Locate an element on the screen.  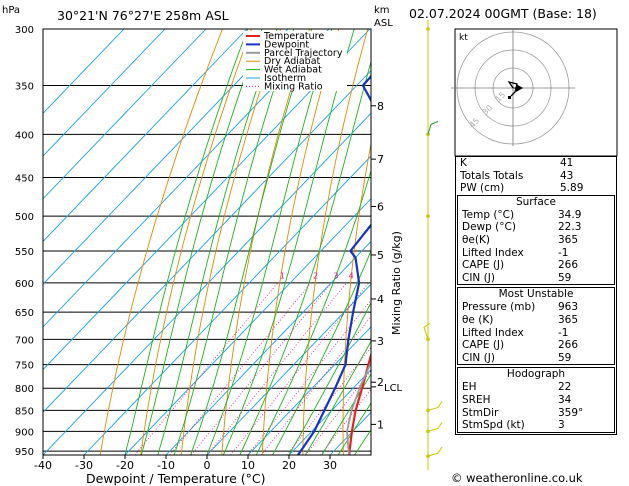
pressure-tick-label: 600 is located at coordinates (24, 284).